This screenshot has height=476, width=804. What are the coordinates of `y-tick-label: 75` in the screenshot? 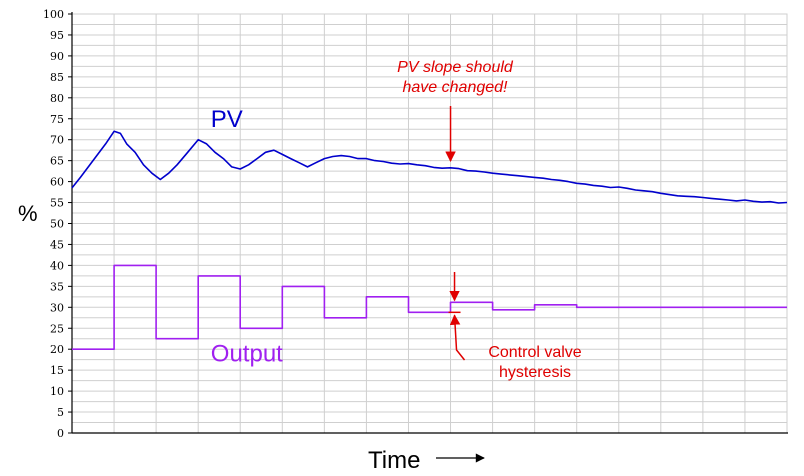 It's located at (57, 119).